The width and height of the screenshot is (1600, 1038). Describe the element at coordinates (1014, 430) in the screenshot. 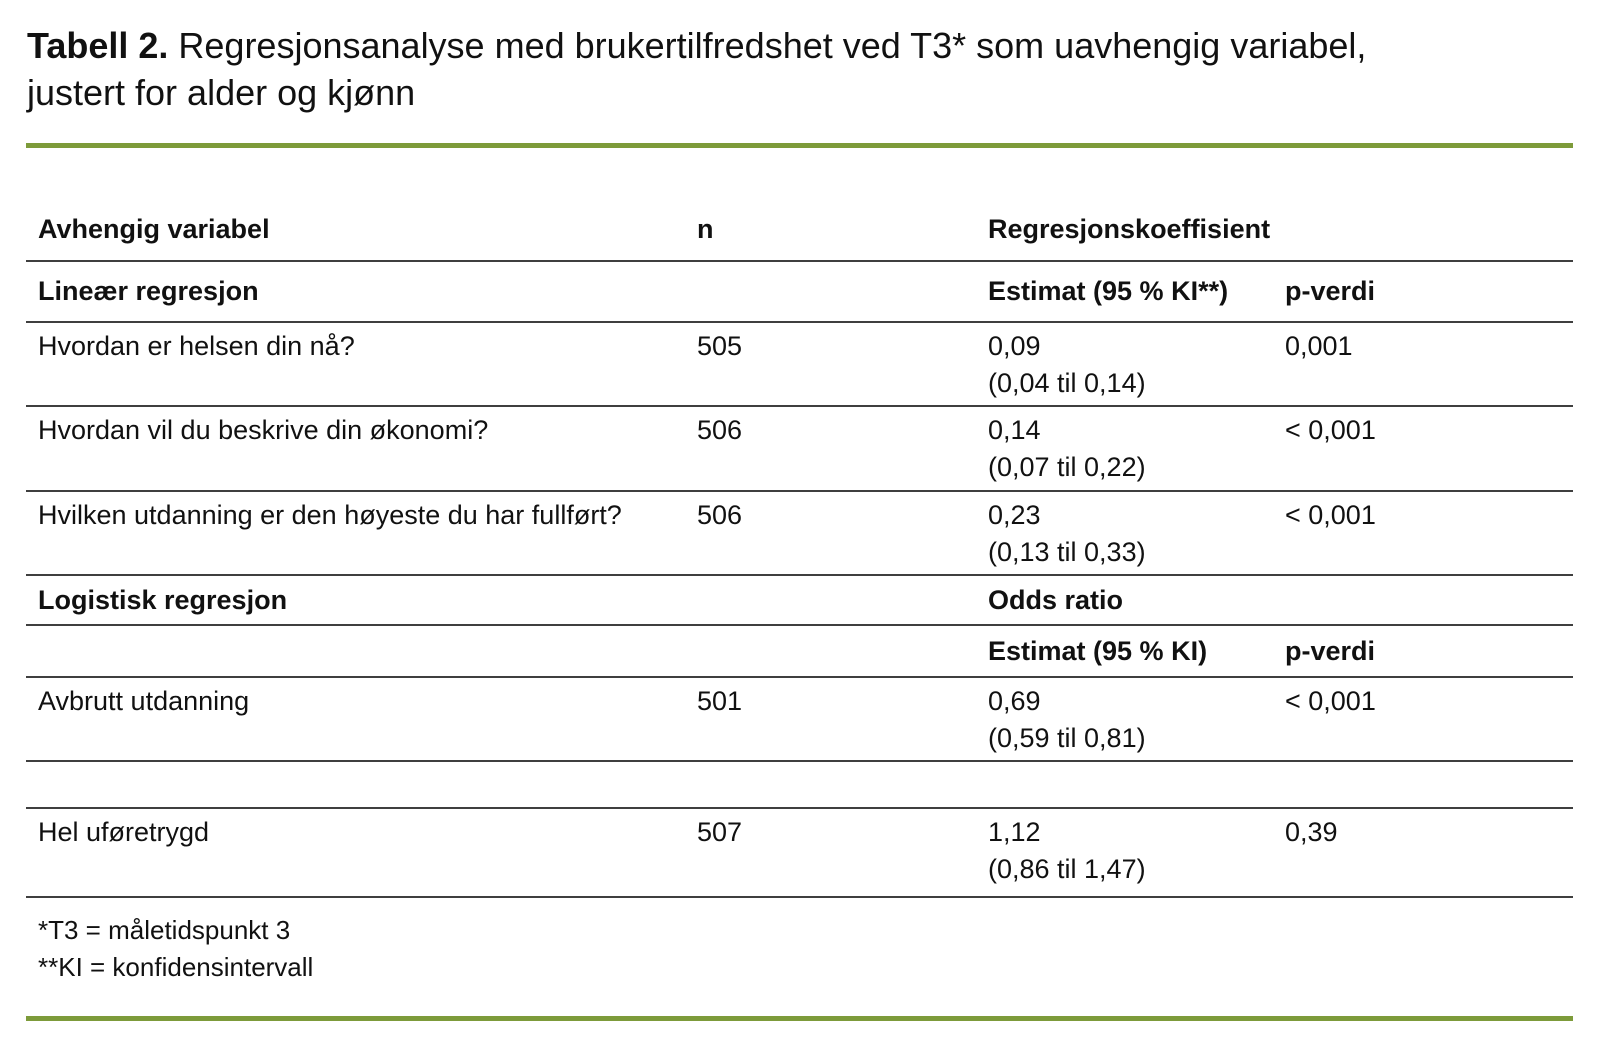

I see `estimate-value: 0,14` at that location.